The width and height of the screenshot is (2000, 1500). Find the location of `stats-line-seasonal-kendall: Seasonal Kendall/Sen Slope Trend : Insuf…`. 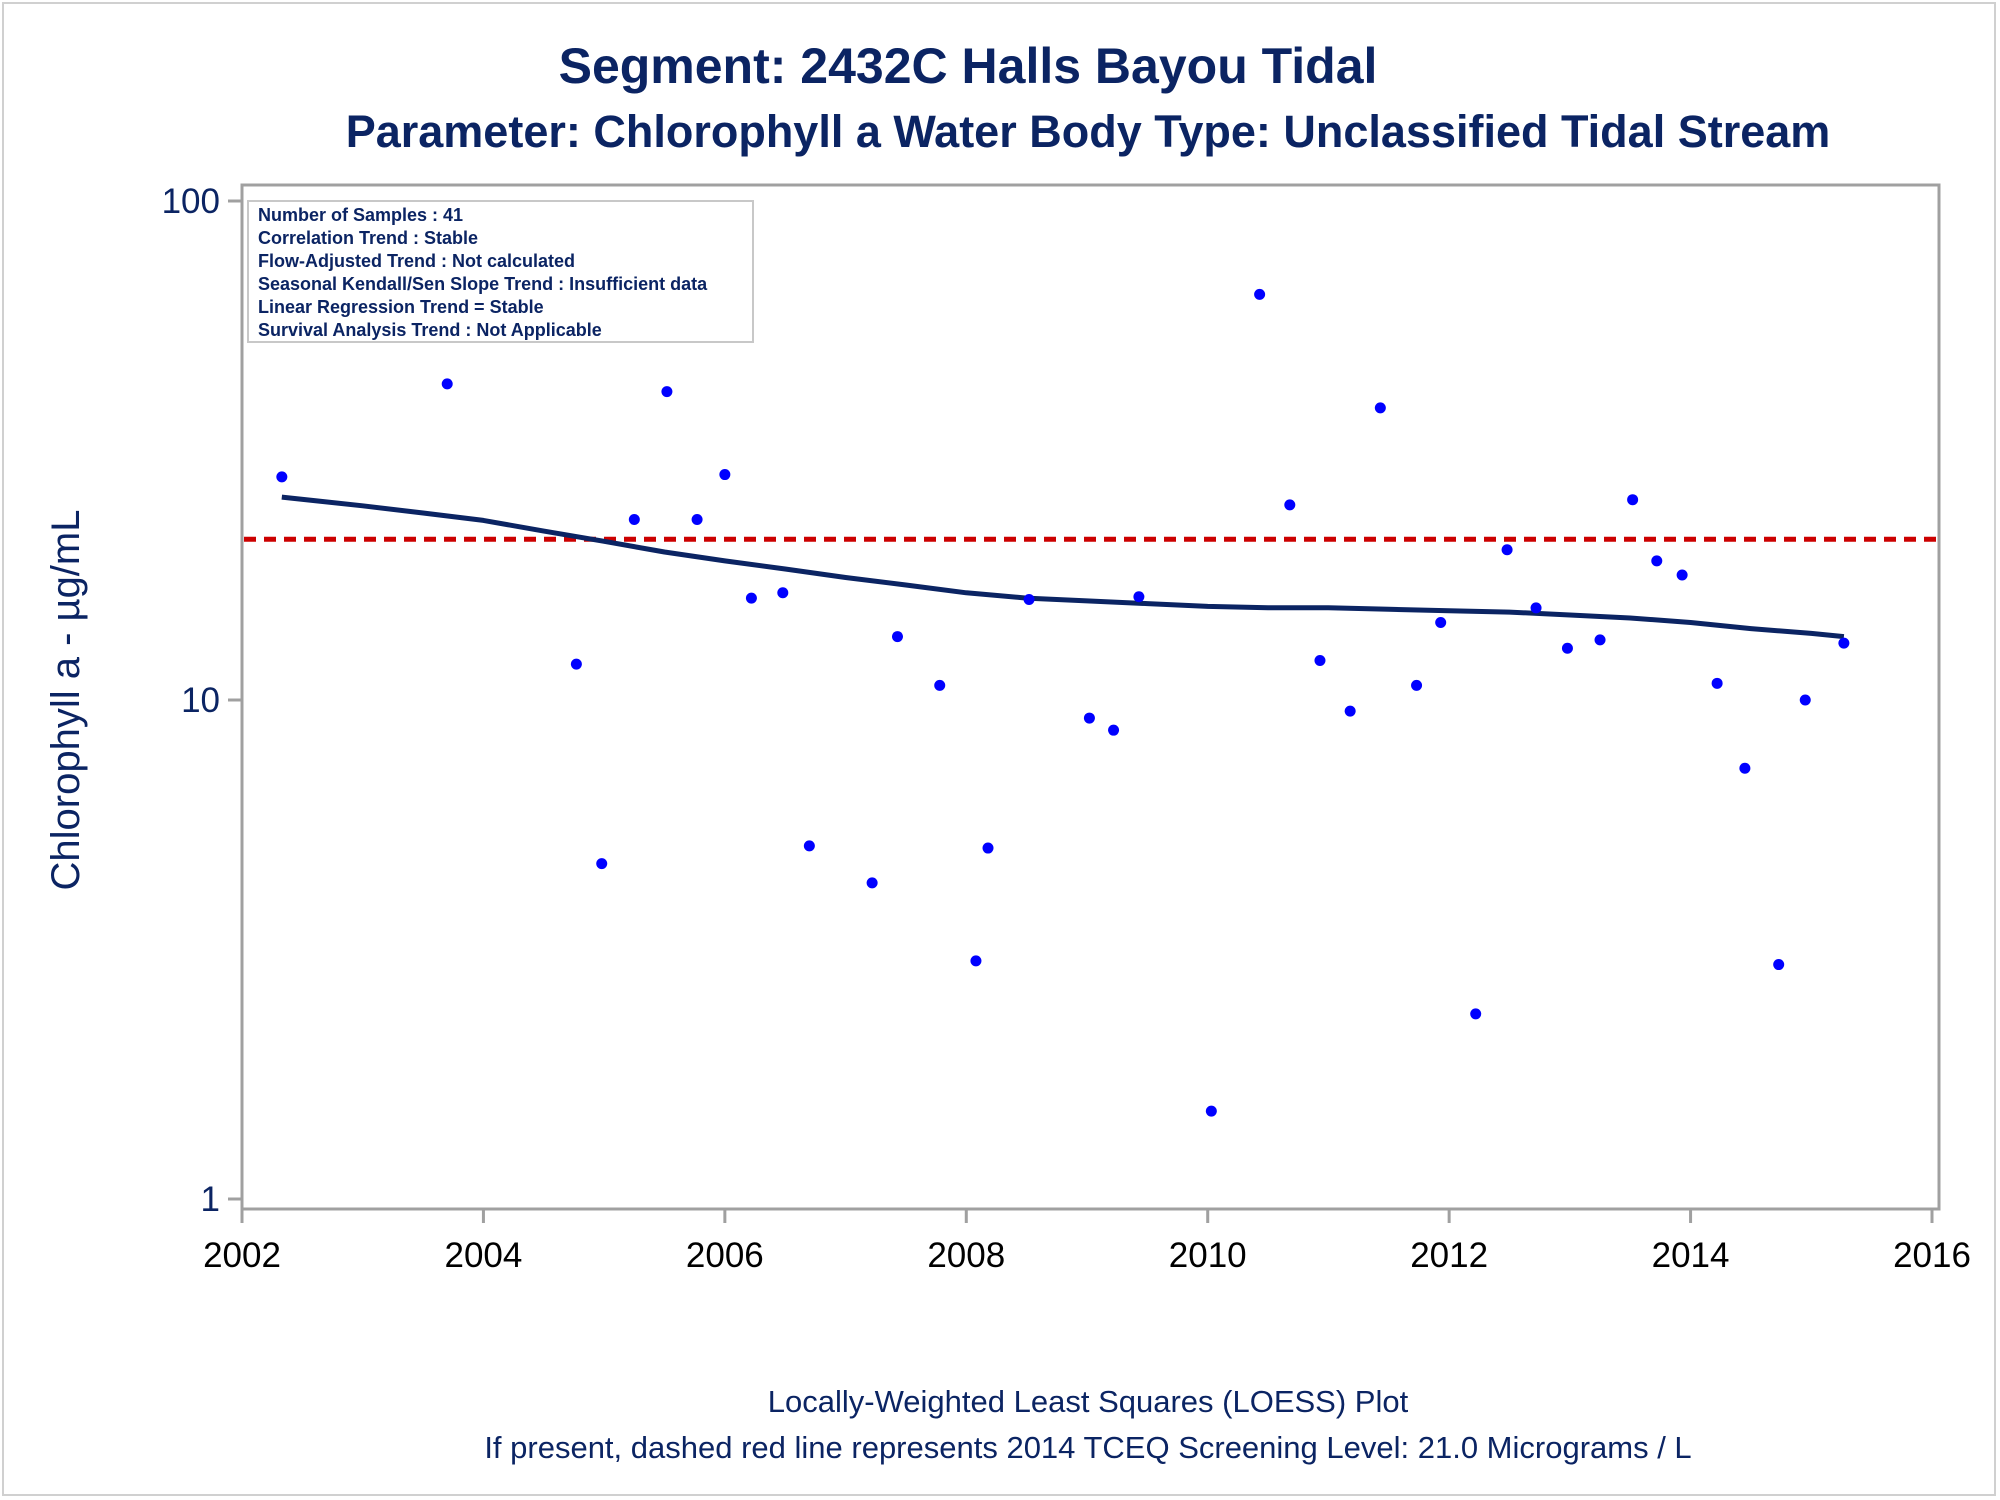

stats-line-seasonal-kendall: Seasonal Kendall/Sen Slope Trend : Insuf… is located at coordinates (483, 284).